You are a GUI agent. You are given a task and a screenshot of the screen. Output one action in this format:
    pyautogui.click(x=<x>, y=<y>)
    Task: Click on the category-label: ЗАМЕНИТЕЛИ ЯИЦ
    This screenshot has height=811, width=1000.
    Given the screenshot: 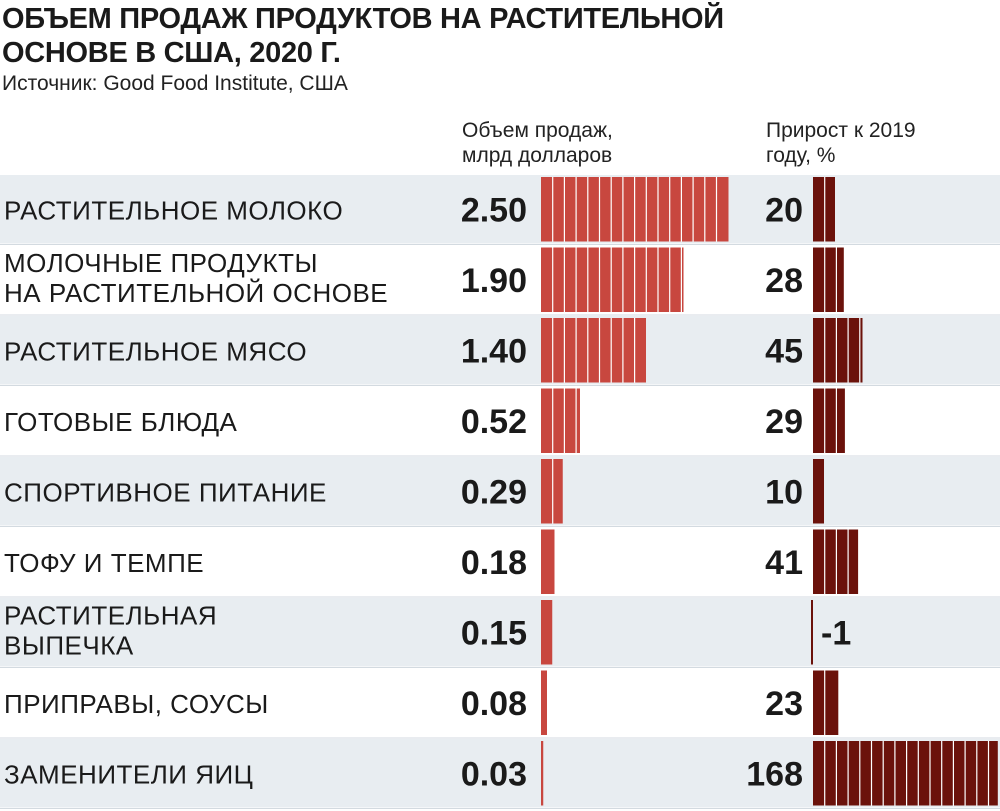 What is the action you would take?
    pyautogui.click(x=128, y=774)
    